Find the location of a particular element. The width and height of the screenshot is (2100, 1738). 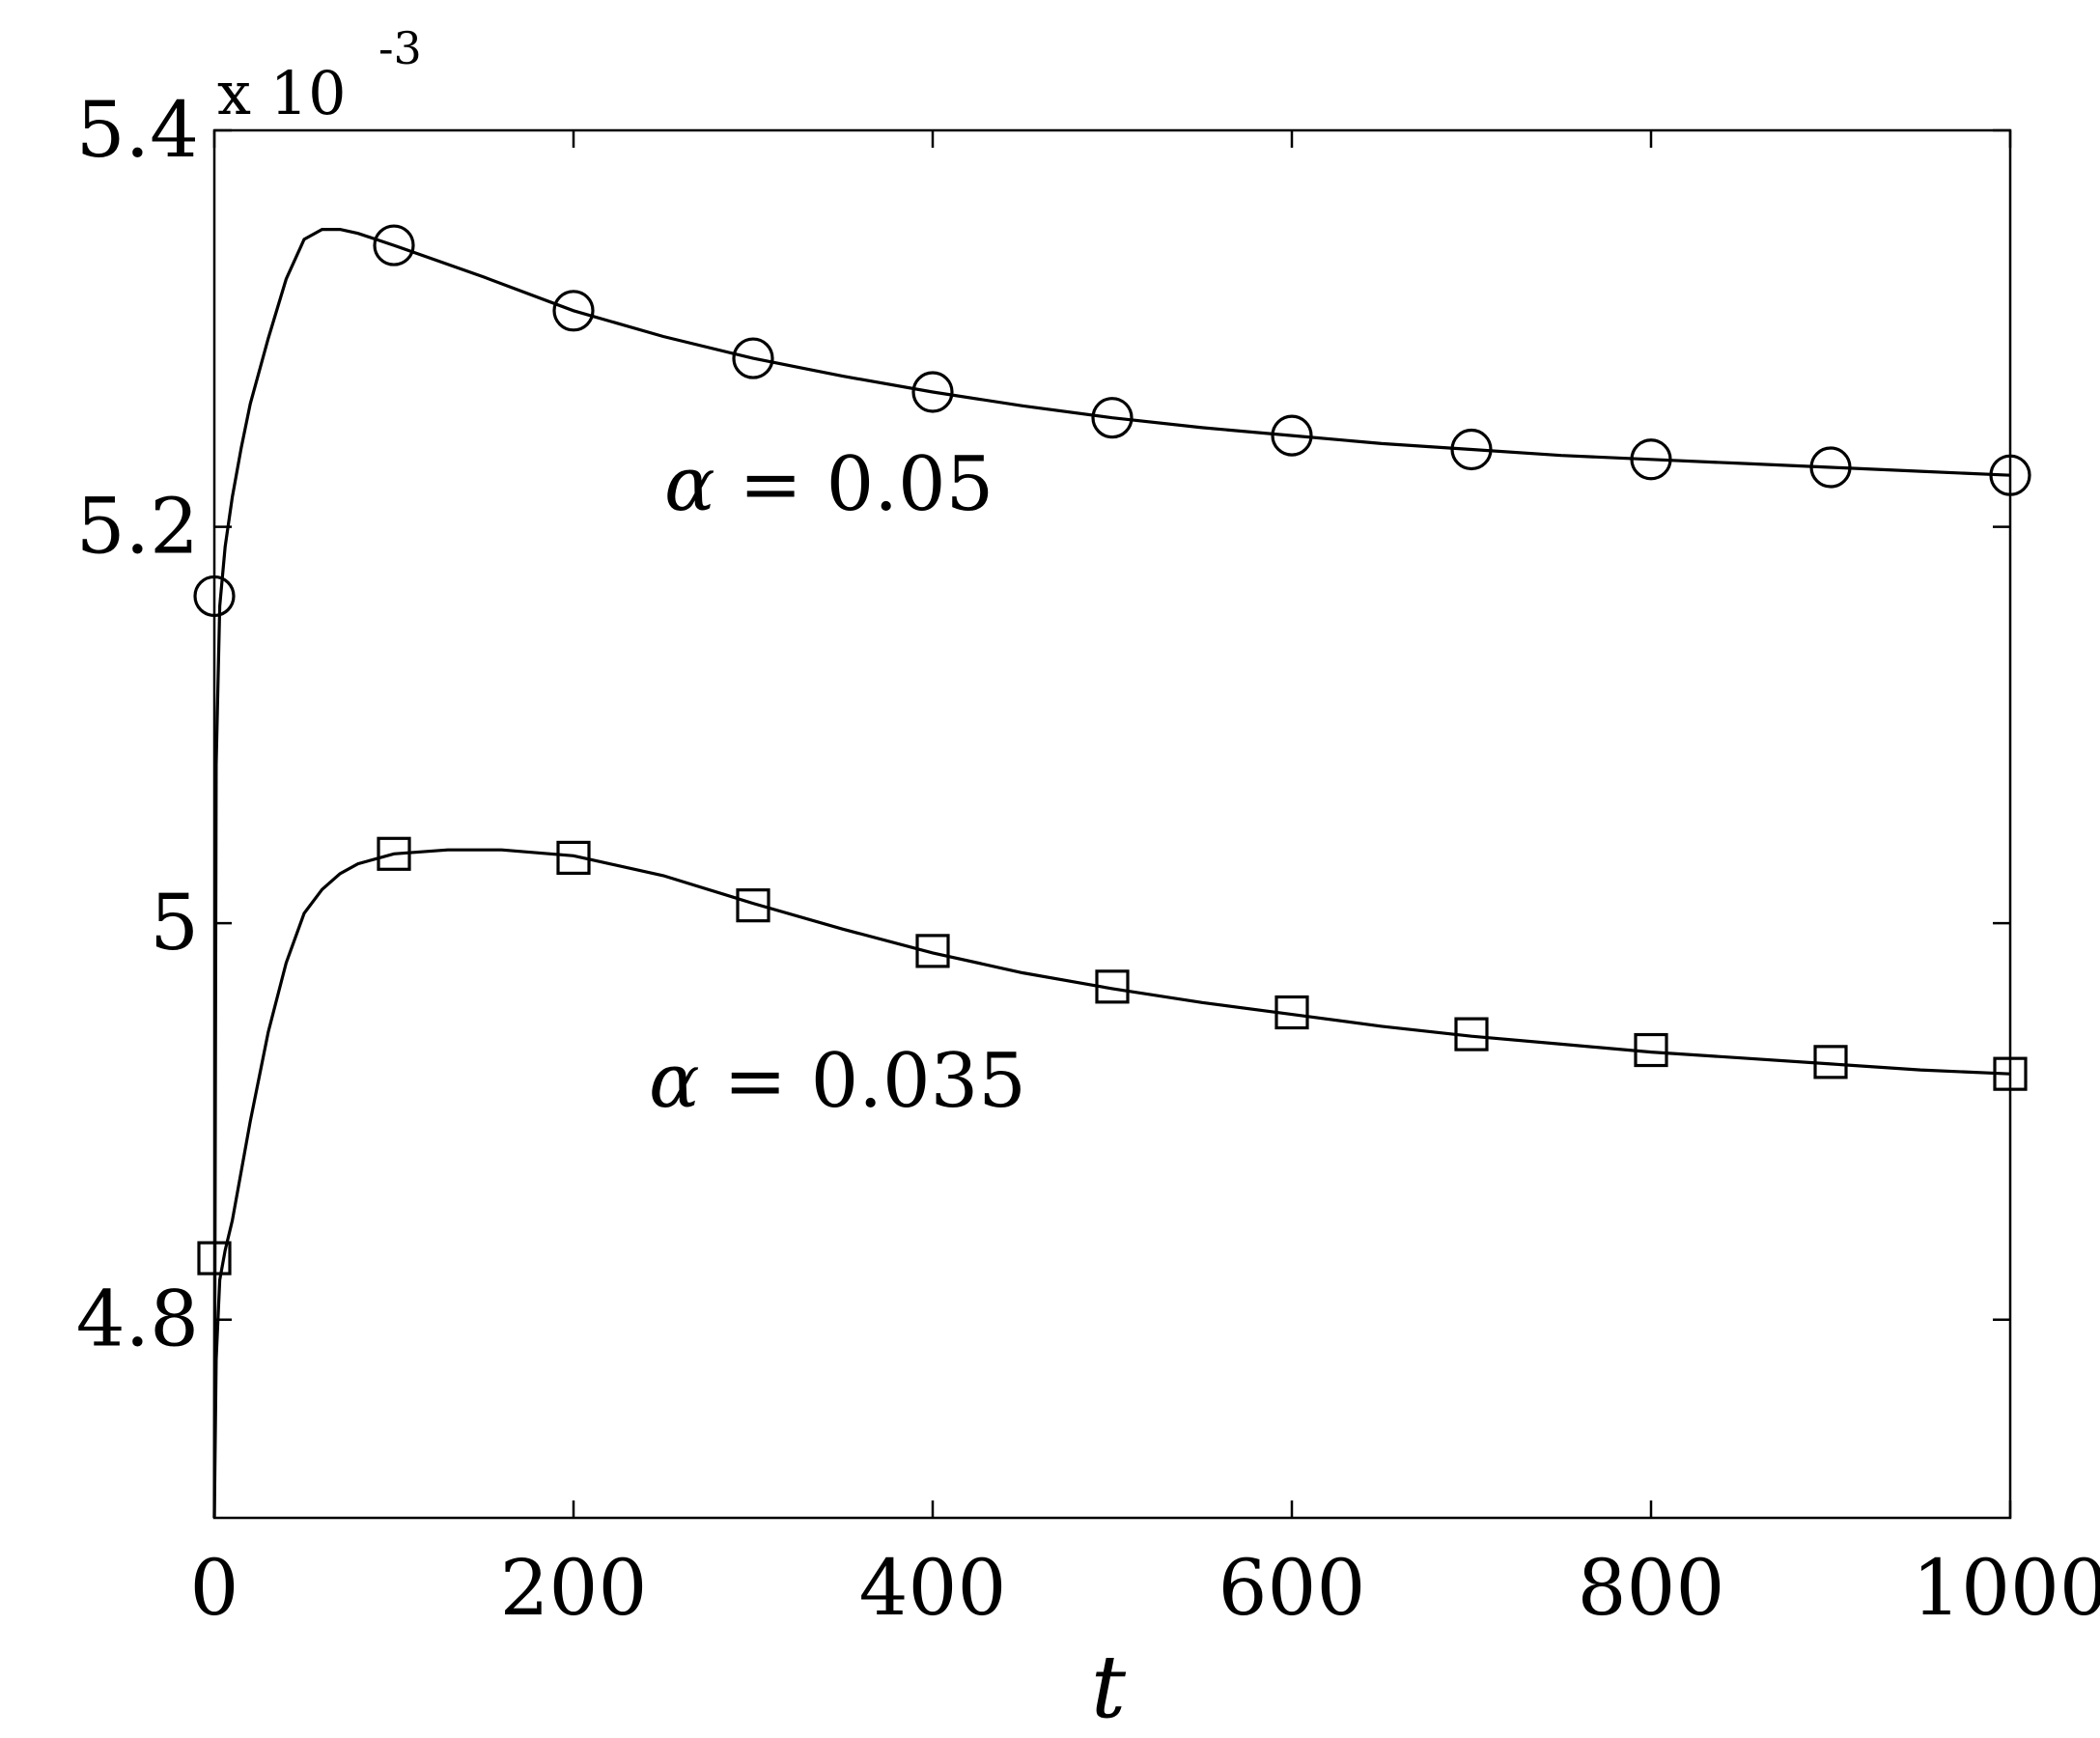

annotation-layer: α = 0.05α = 0.035 is located at coordinates (838, 783).